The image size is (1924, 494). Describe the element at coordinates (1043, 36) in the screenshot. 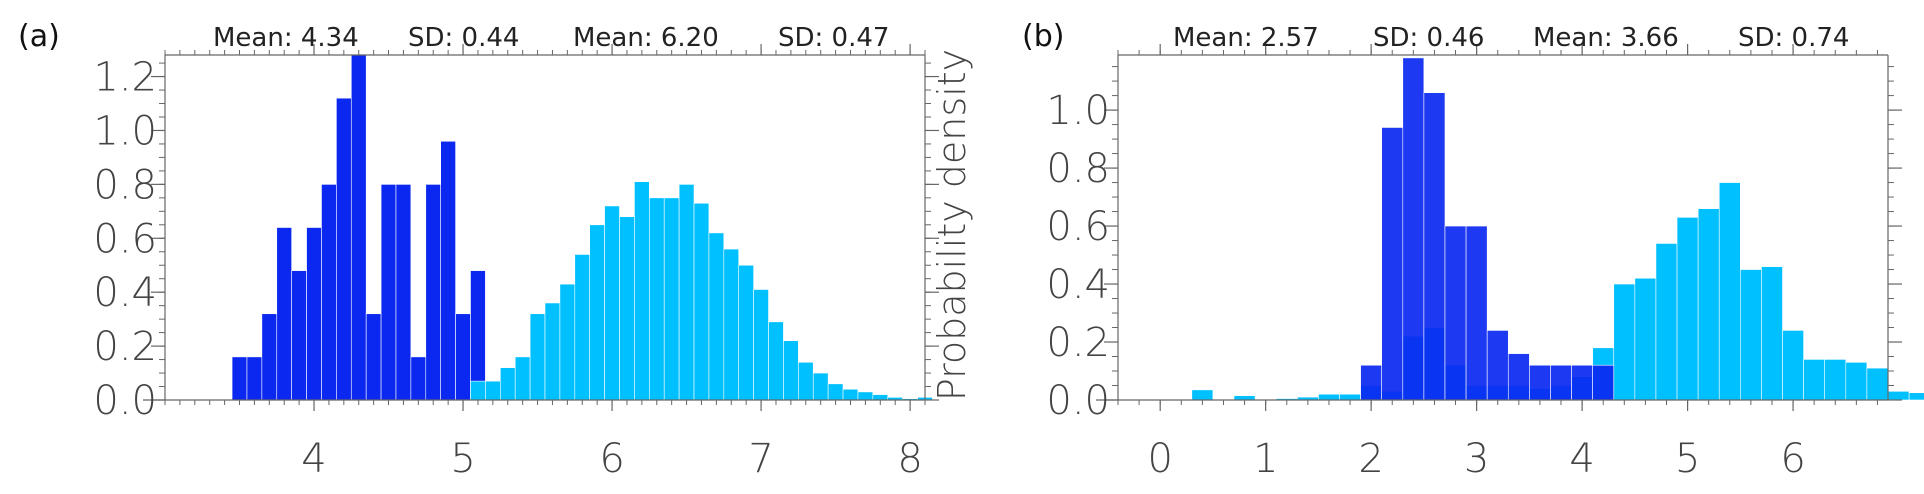

I see `panel-label: (b)` at that location.